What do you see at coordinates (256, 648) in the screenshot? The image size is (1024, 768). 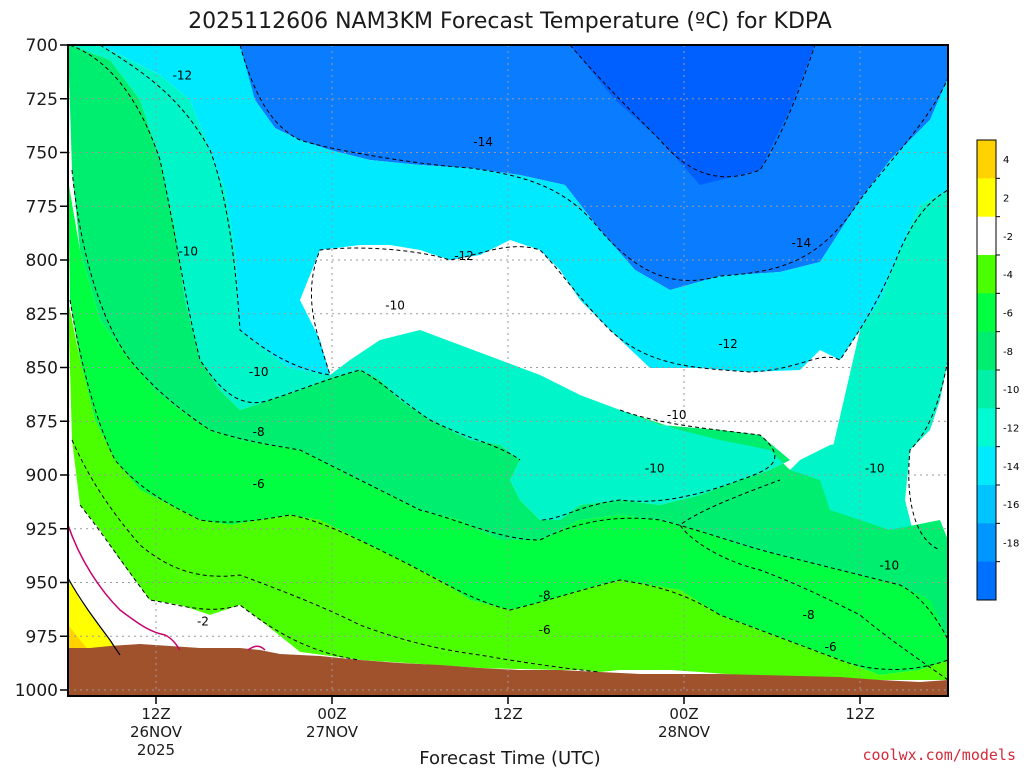 I see `contour-zero-b` at bounding box center [256, 648].